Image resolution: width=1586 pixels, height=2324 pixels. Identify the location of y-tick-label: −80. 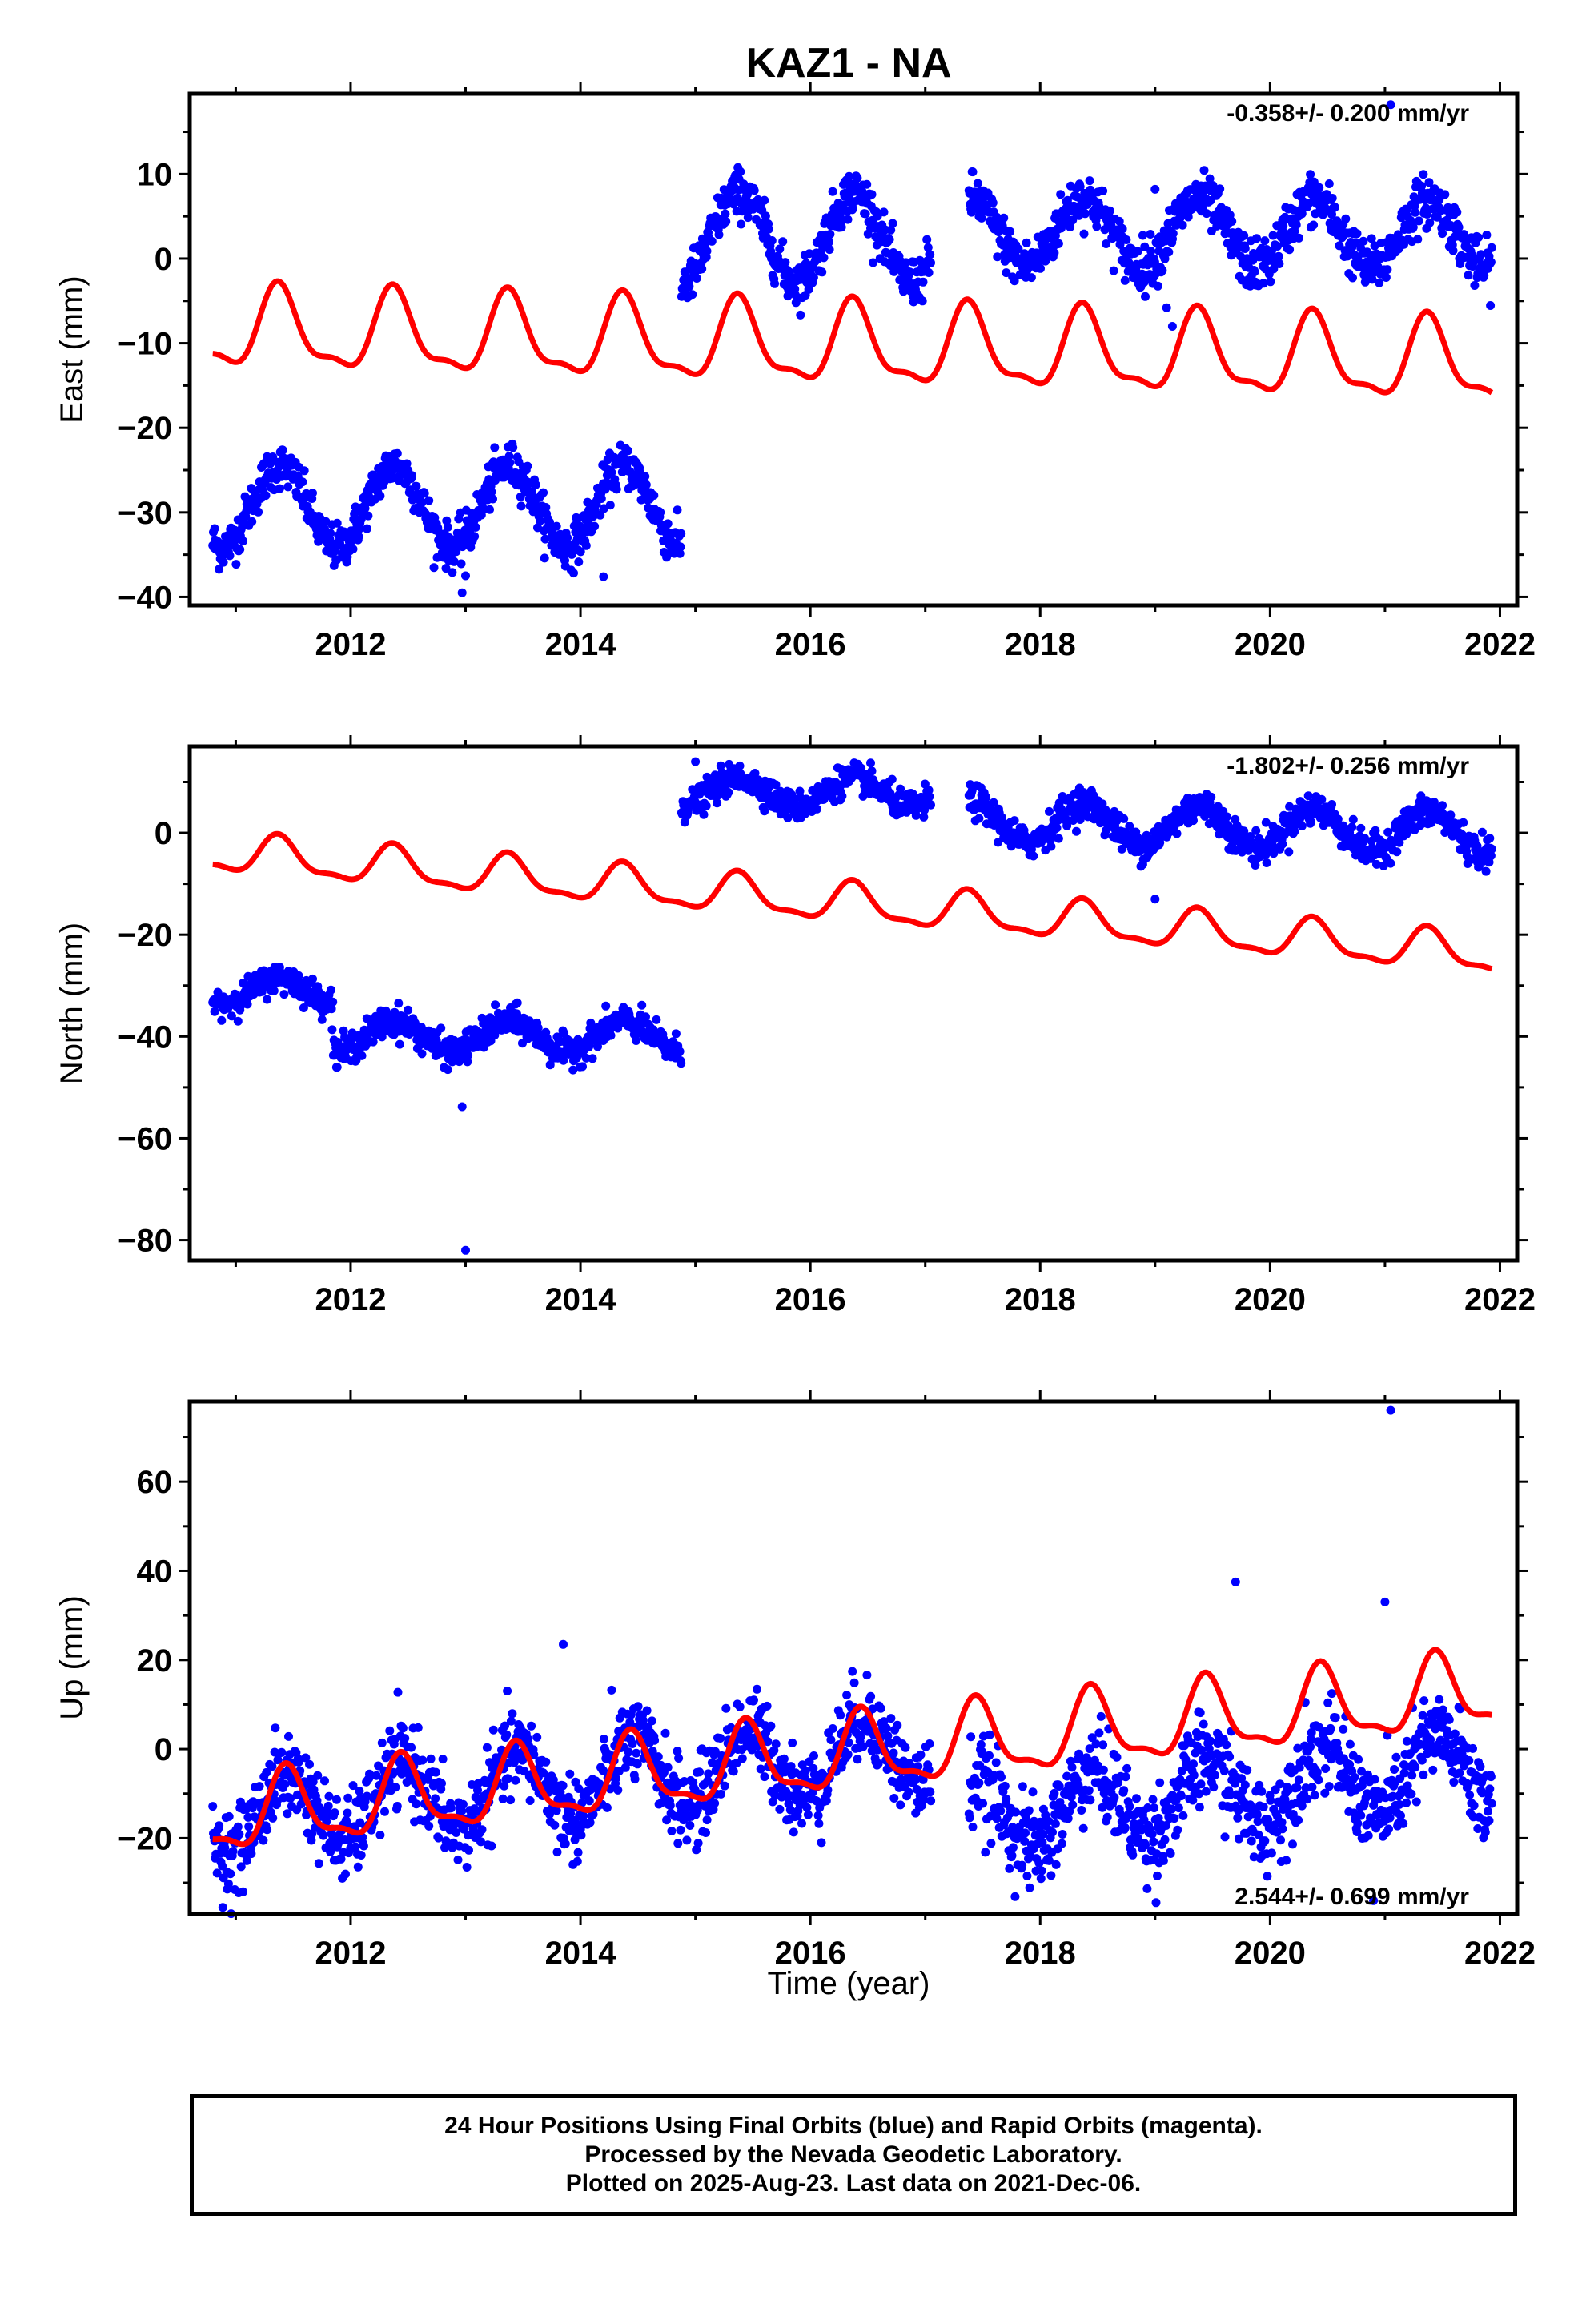
(145, 1241).